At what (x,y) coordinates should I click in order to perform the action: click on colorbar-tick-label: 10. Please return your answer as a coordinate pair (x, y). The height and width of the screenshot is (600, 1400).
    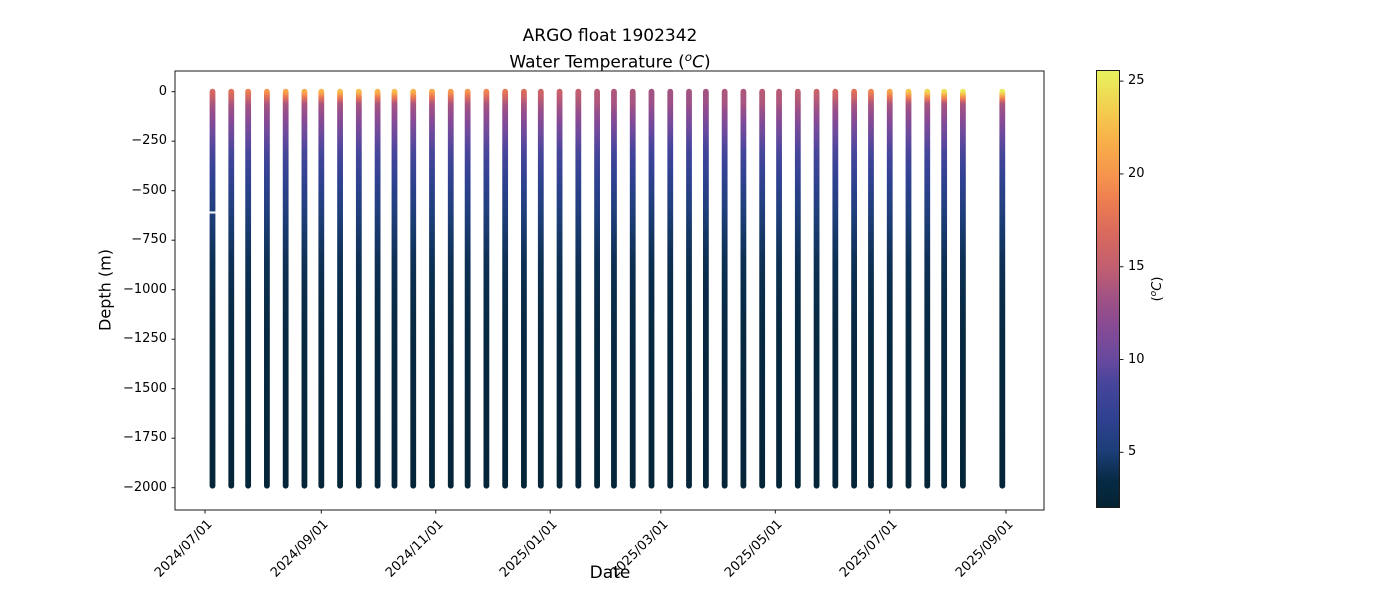
    Looking at the image, I should click on (1136, 359).